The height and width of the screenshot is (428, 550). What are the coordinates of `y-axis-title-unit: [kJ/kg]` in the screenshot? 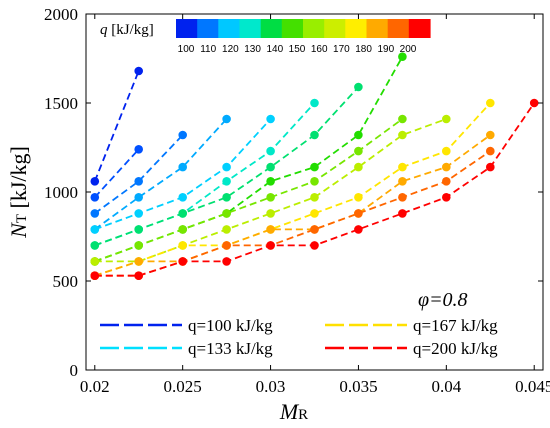 It's located at (18, 180).